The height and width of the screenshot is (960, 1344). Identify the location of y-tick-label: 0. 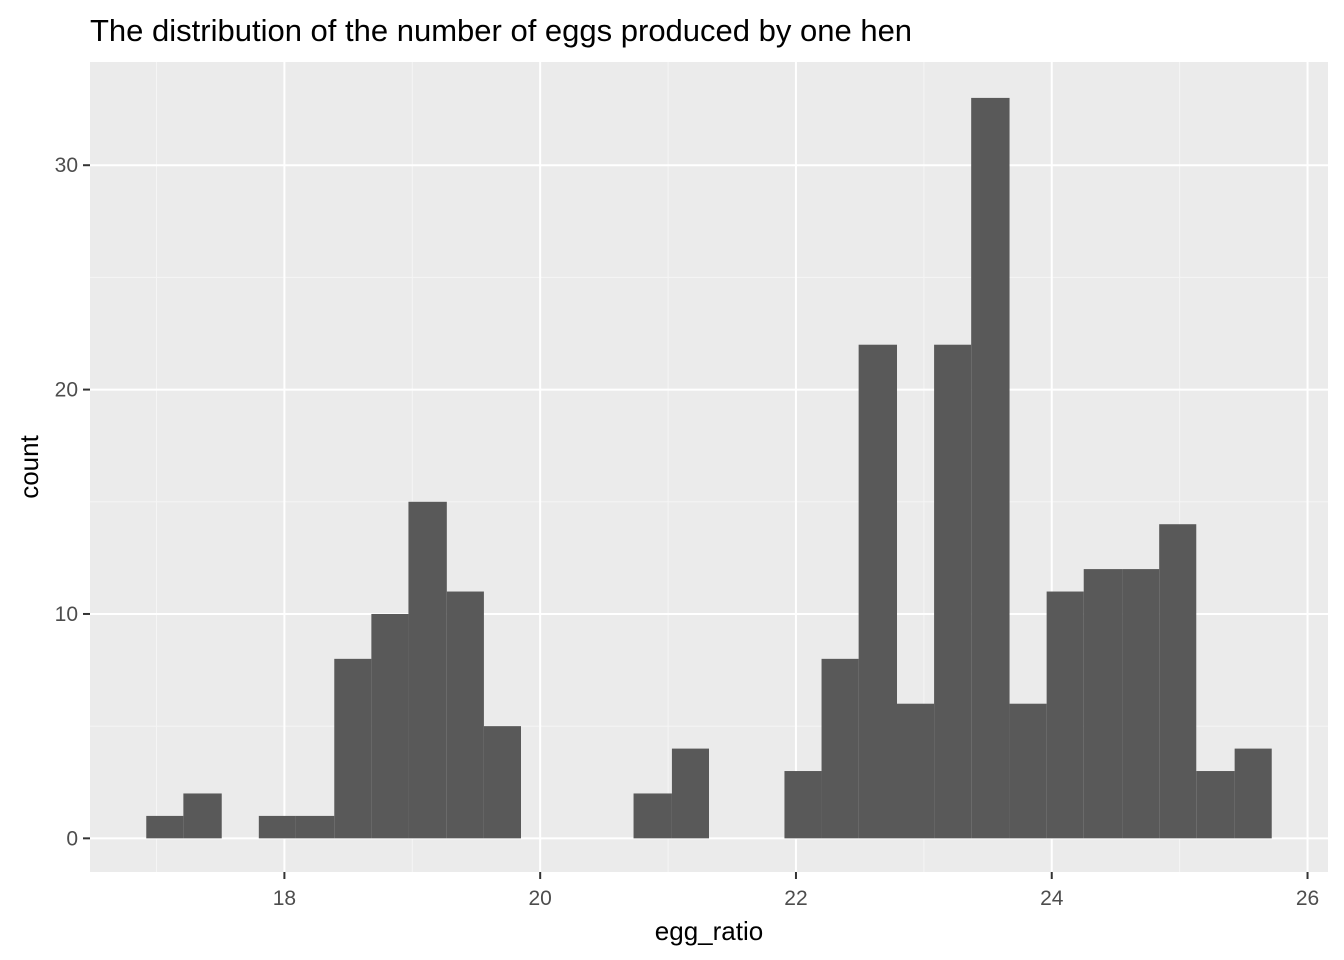
(72, 838).